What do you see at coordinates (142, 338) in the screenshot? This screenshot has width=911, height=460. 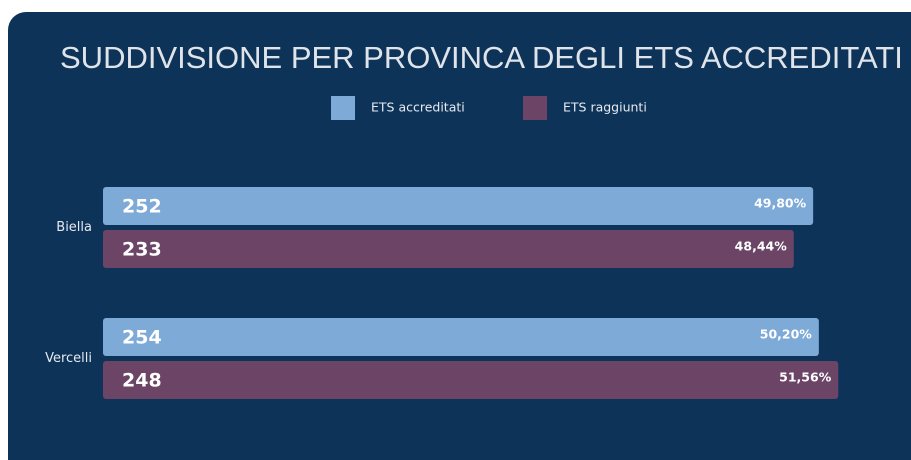 I see `count-label: 254` at bounding box center [142, 338].